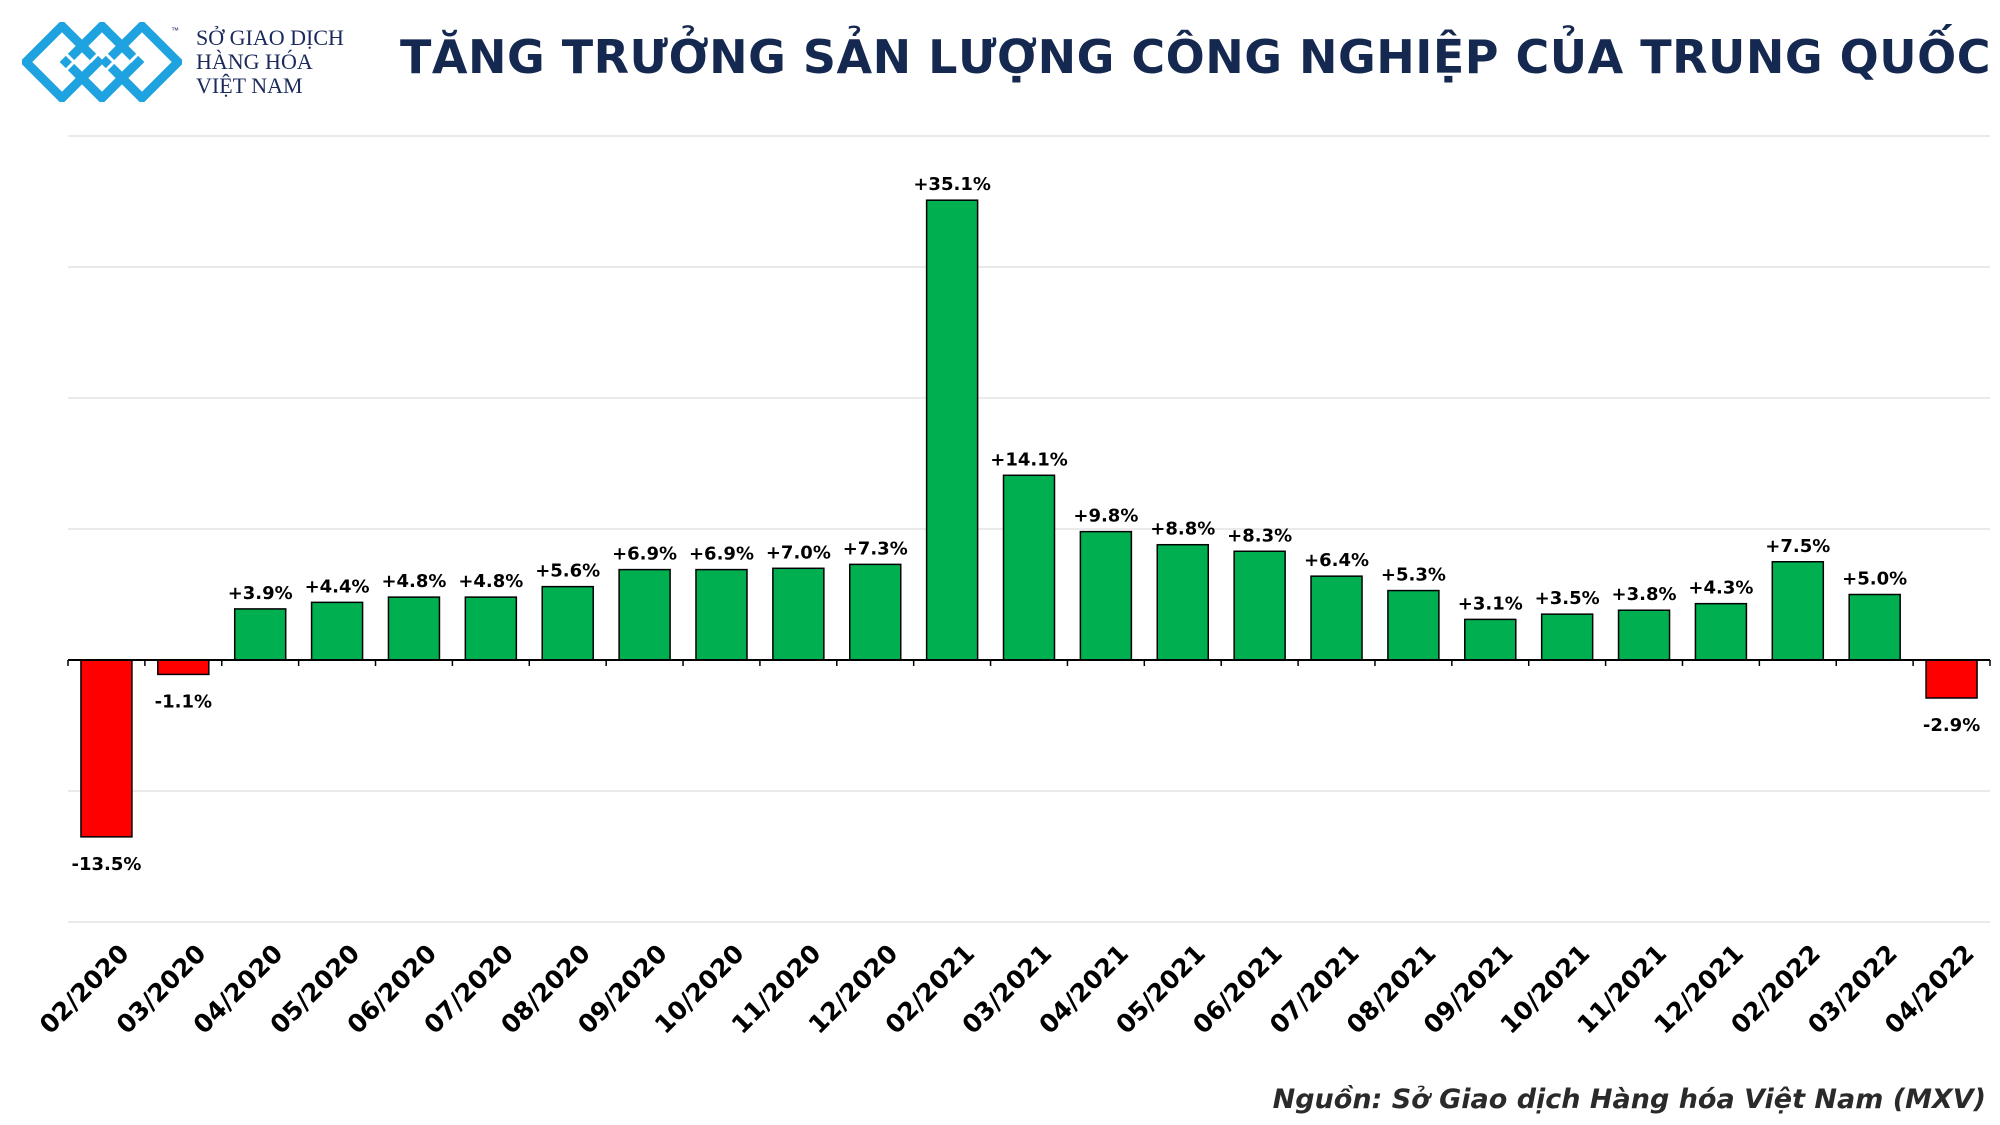 This screenshot has height=1125, width=2000. I want to click on brand-name-line: VIỆT NAM, so click(249, 85).